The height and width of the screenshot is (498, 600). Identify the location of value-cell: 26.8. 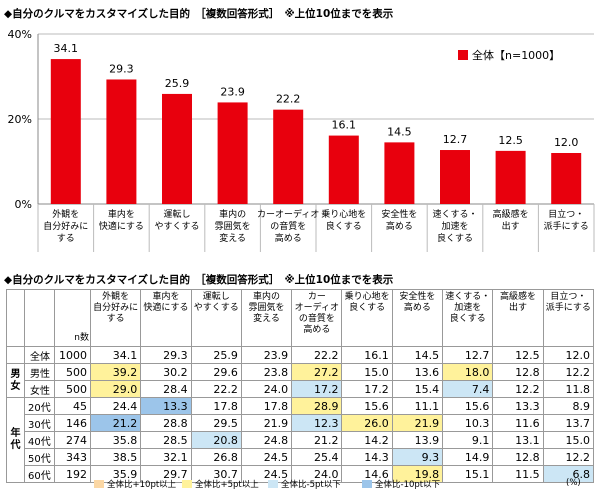
(216, 457).